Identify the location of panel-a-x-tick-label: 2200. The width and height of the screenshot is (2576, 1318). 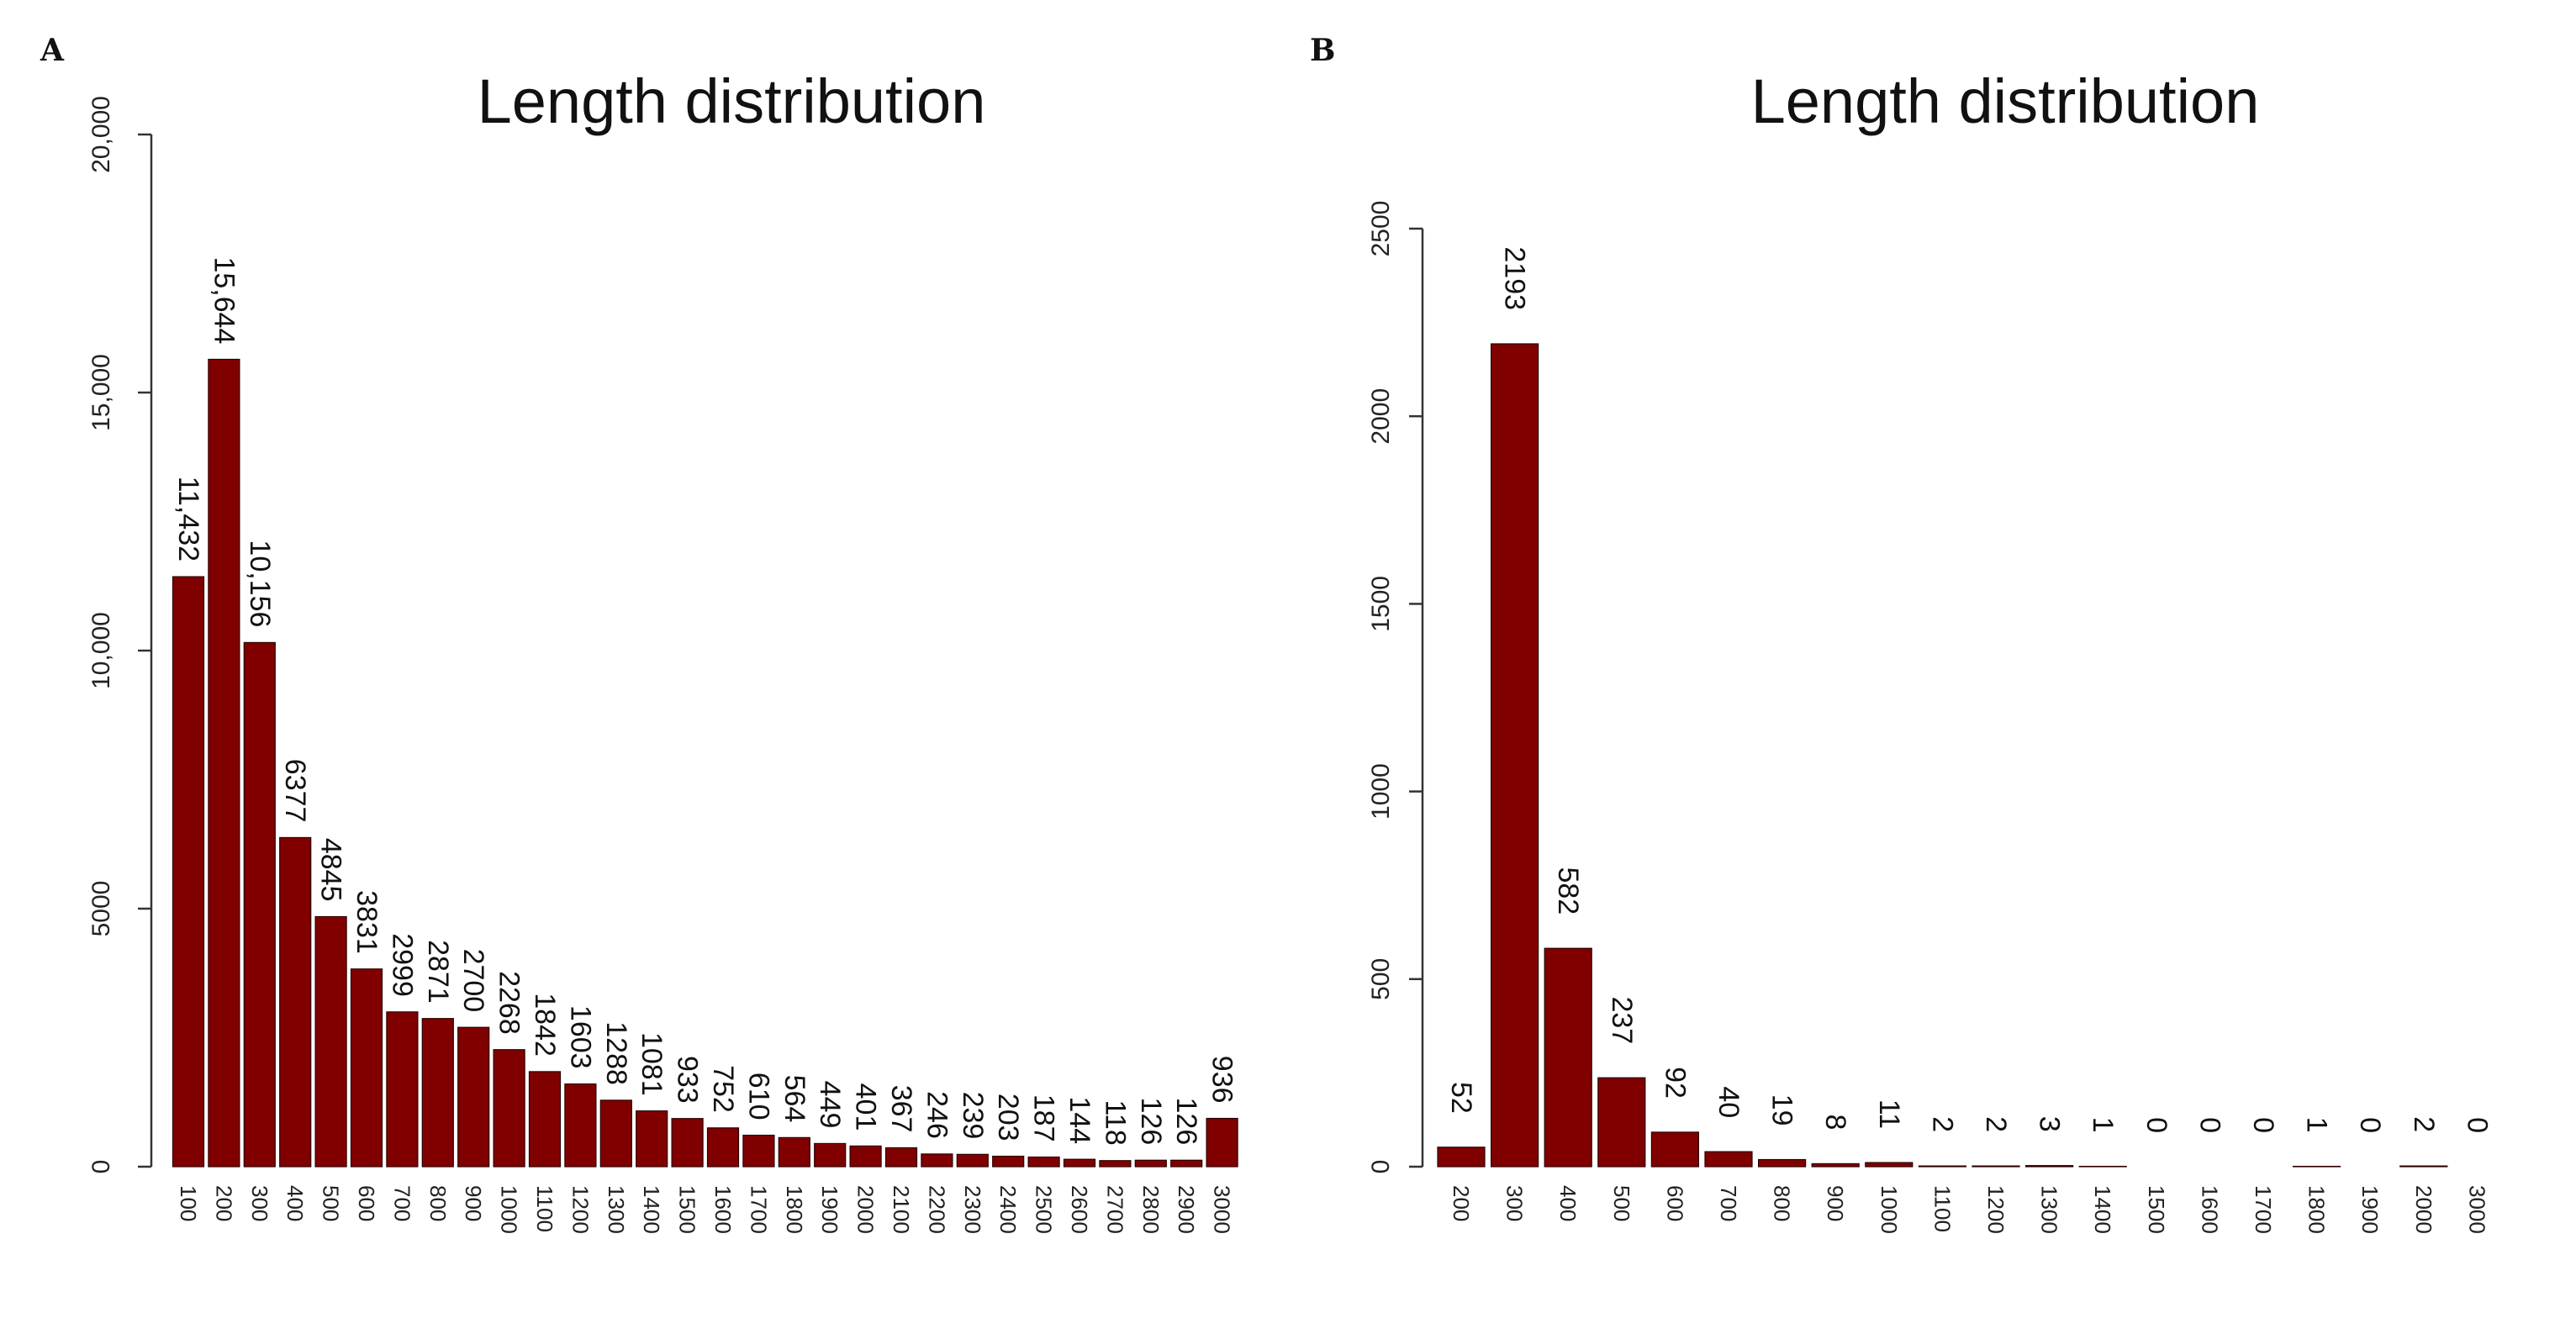
(936, 1209).